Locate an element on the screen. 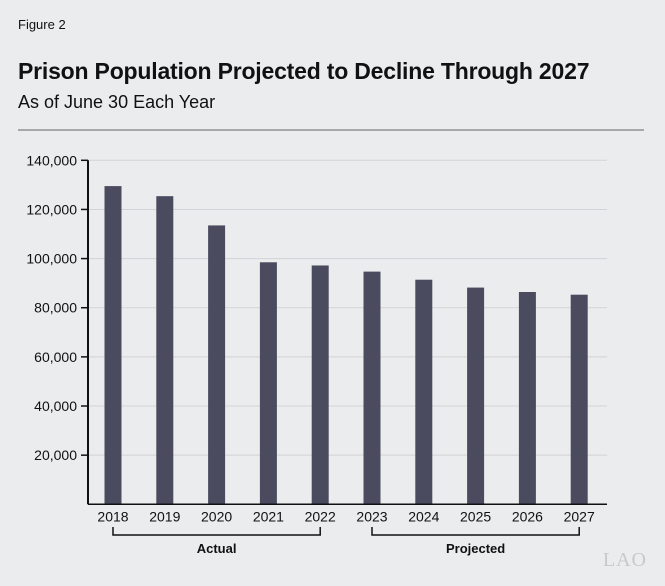 The width and height of the screenshot is (665, 586). bar-2021 is located at coordinates (268, 383).